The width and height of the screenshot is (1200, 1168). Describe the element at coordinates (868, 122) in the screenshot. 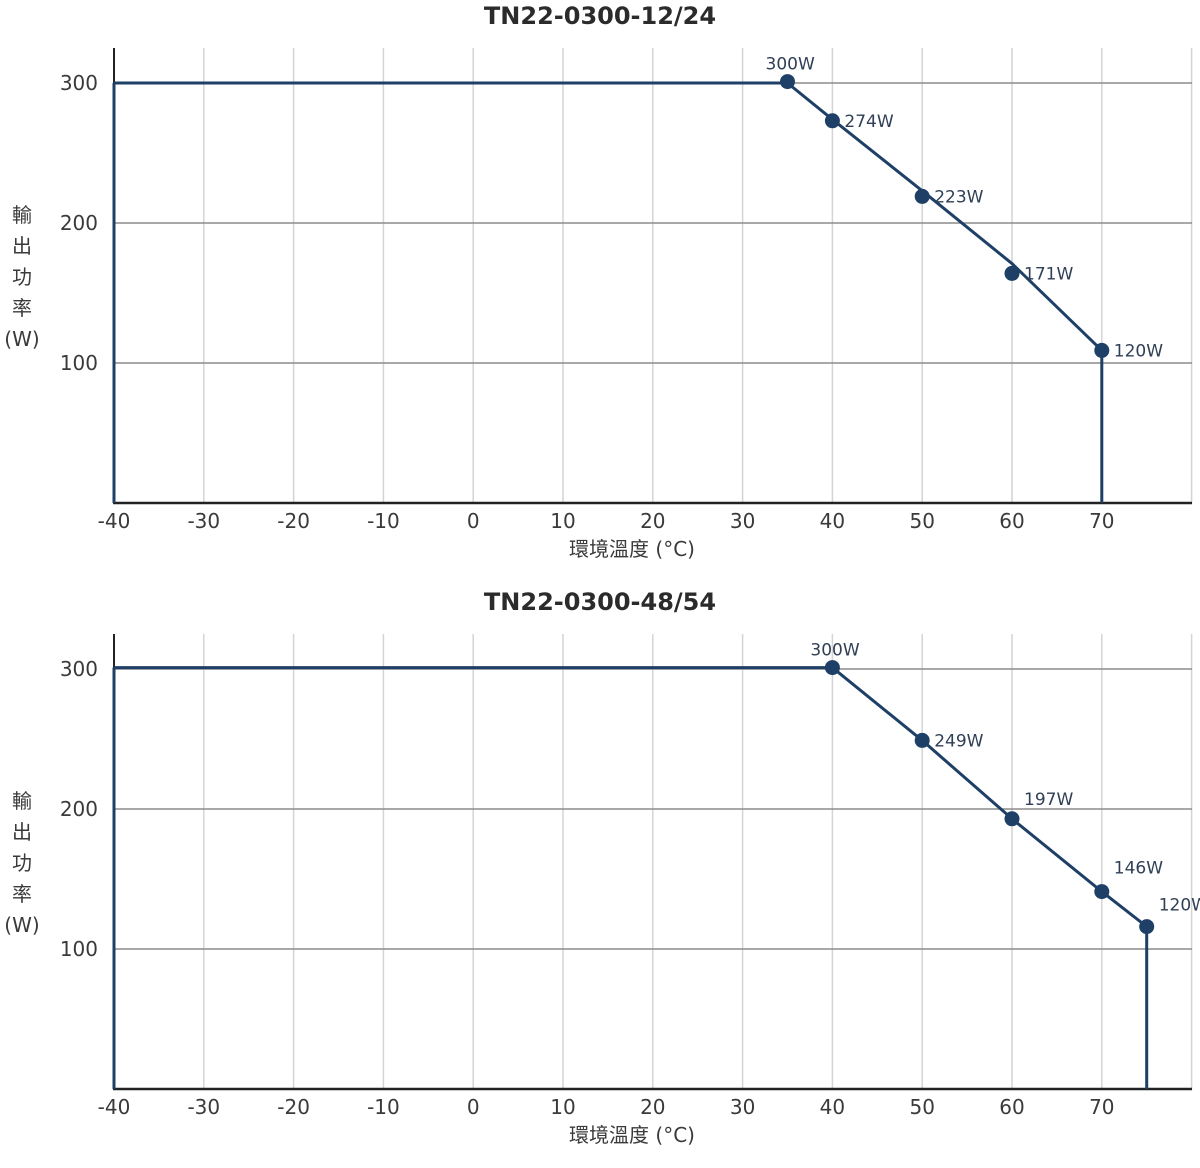

I see `data-label: 274W` at that location.